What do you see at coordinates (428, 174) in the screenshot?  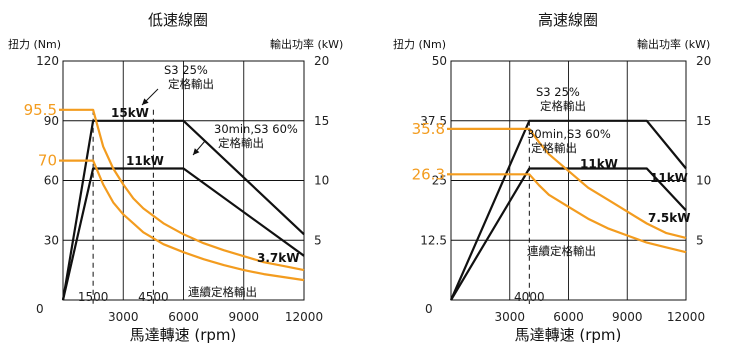 I see `torque-marker-label: 26.3` at bounding box center [428, 174].